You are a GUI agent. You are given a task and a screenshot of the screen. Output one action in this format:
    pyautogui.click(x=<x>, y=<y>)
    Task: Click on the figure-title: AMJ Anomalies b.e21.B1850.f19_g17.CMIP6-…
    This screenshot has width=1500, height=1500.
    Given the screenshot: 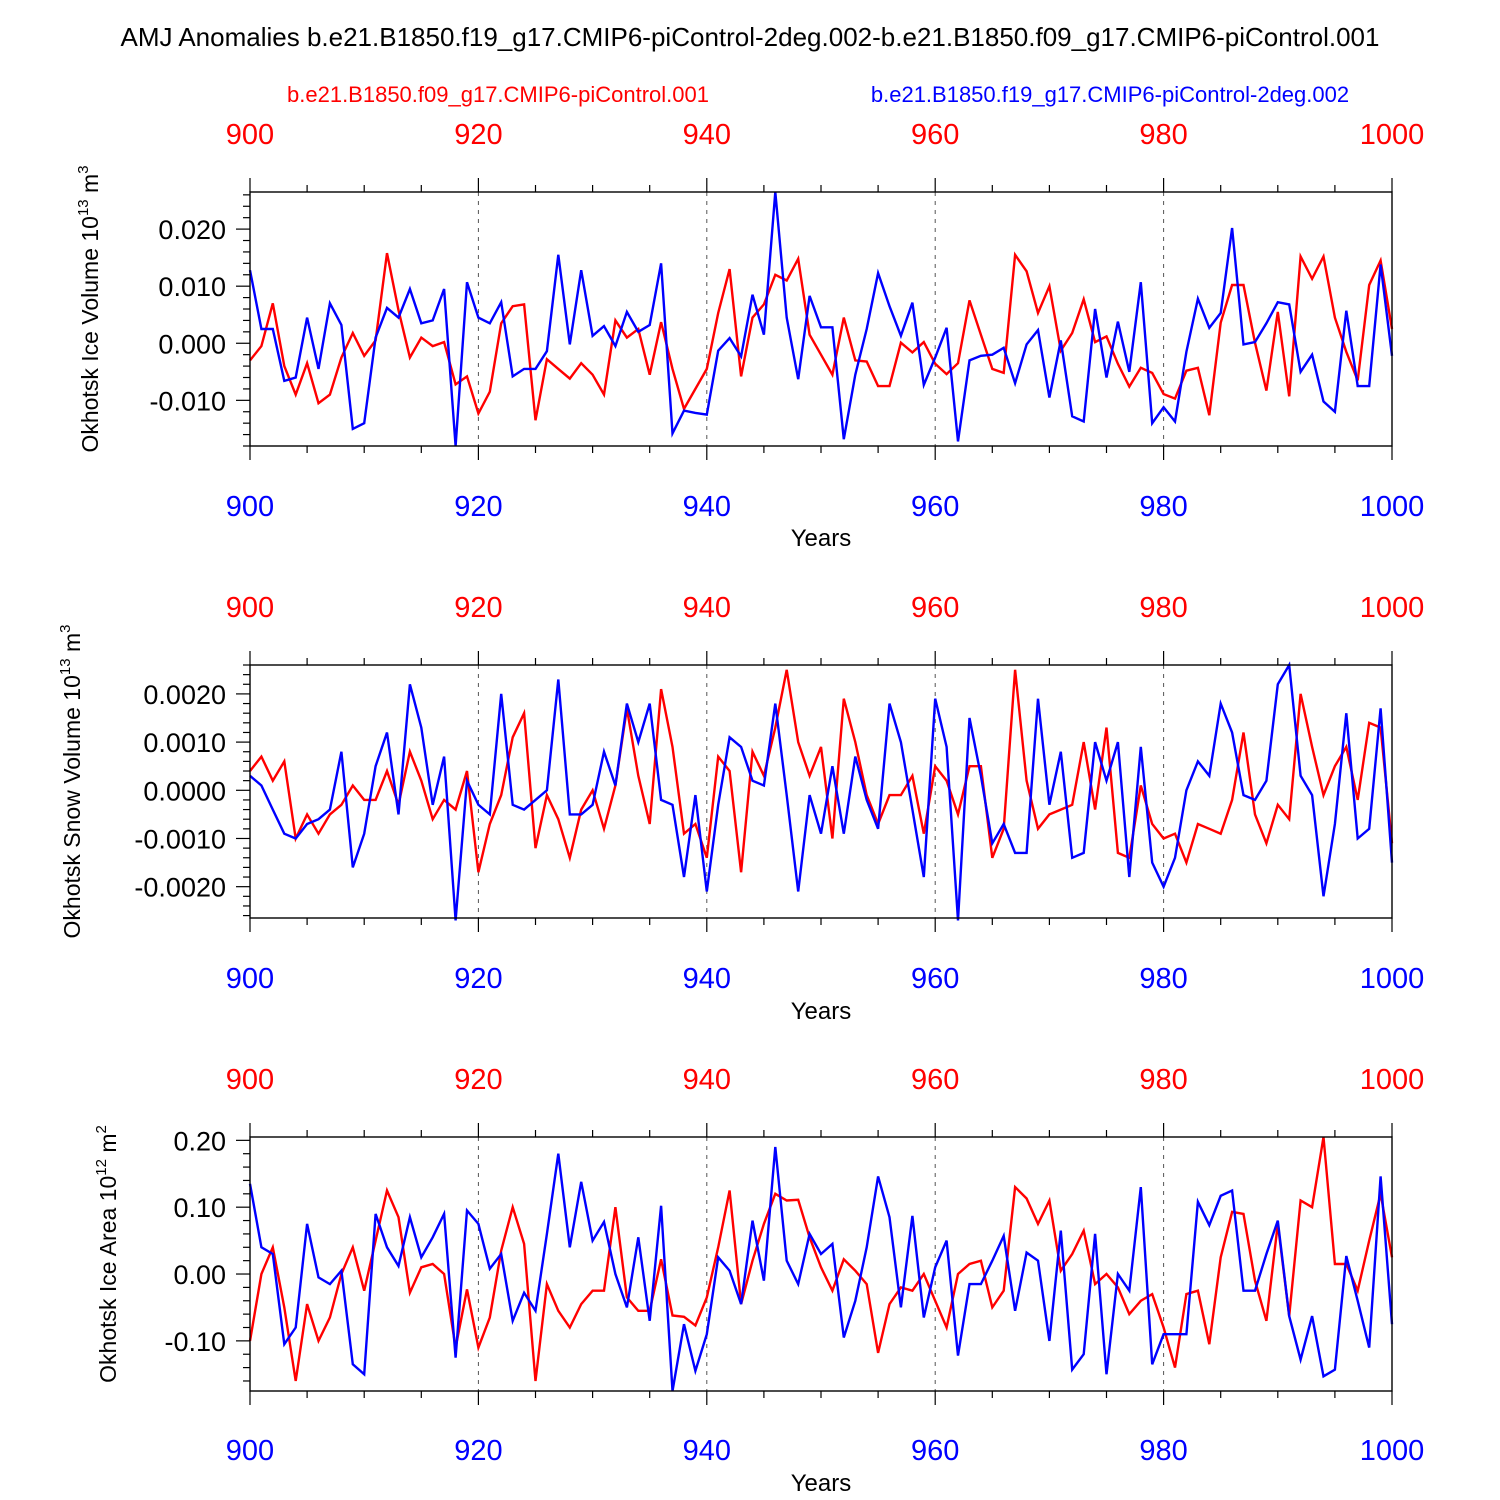 What is the action you would take?
    pyautogui.click(x=750, y=37)
    